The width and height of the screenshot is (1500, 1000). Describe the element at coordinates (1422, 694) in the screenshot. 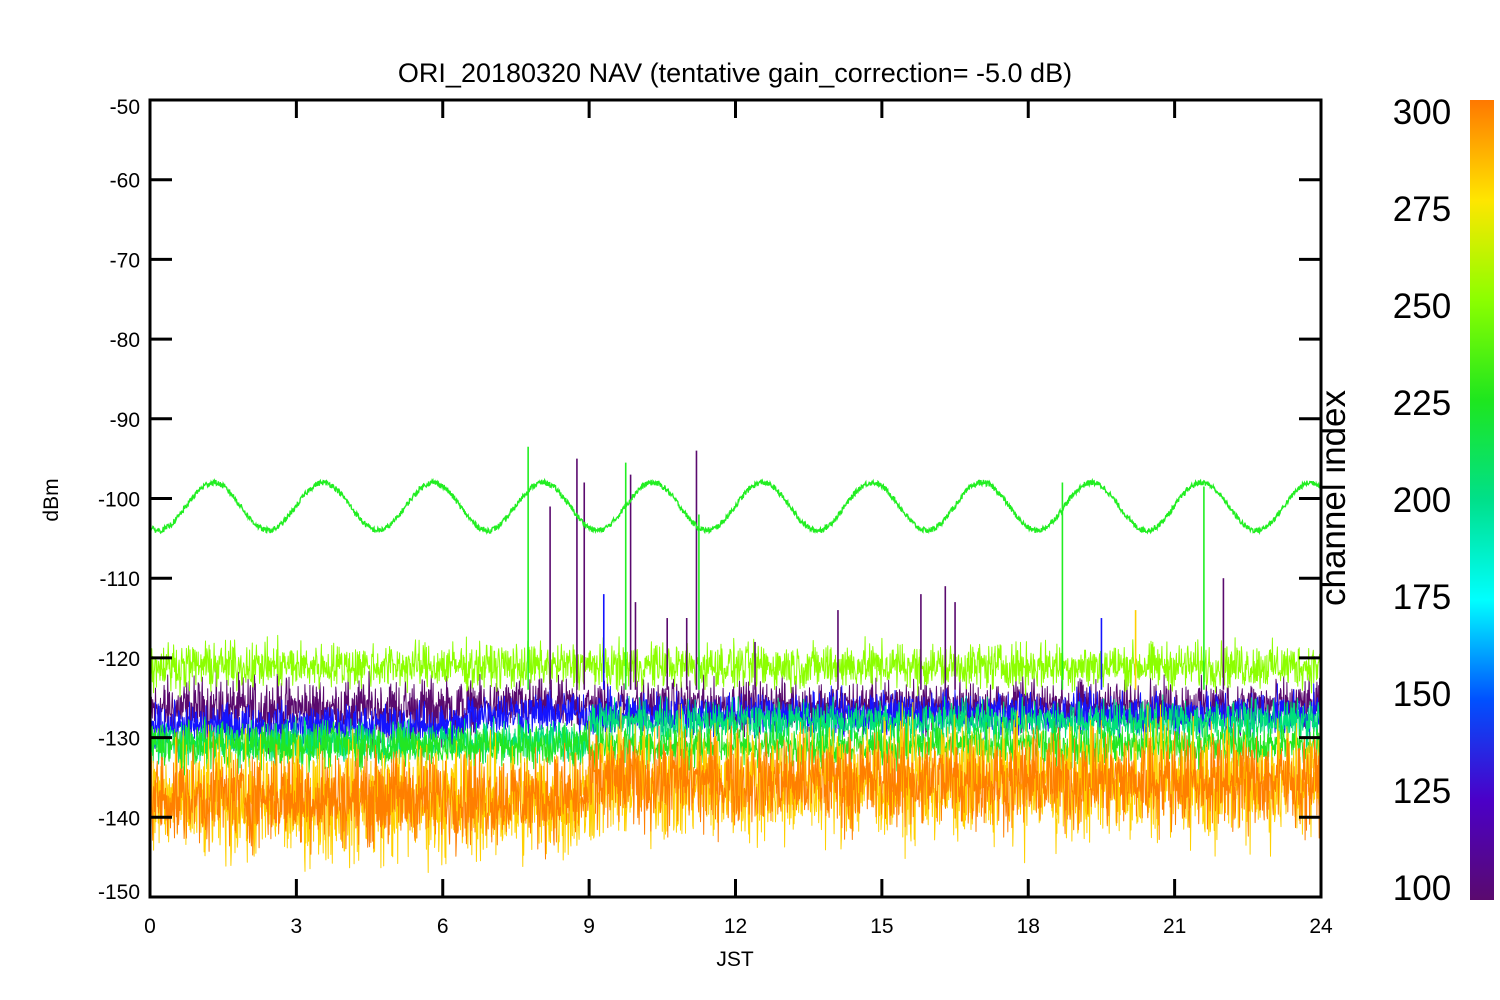

I see `colorbar-tick-label: 150` at that location.